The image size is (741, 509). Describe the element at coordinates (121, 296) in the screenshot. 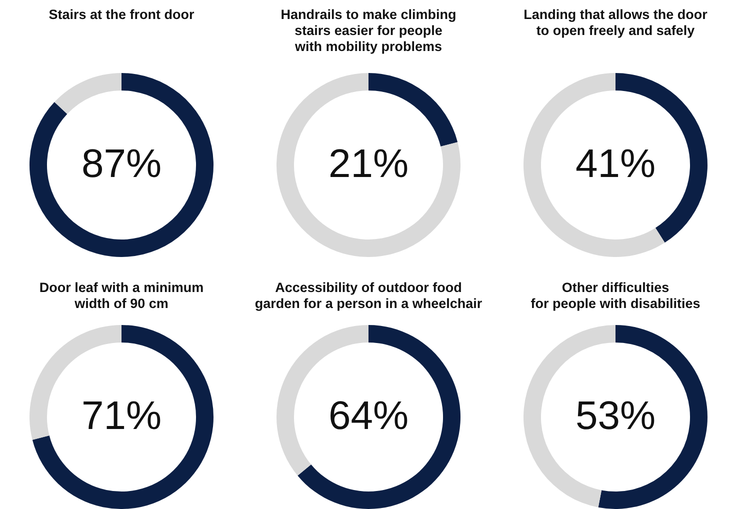

I see `chart-title: Door leaf with a minimum width of 90 cm` at that location.